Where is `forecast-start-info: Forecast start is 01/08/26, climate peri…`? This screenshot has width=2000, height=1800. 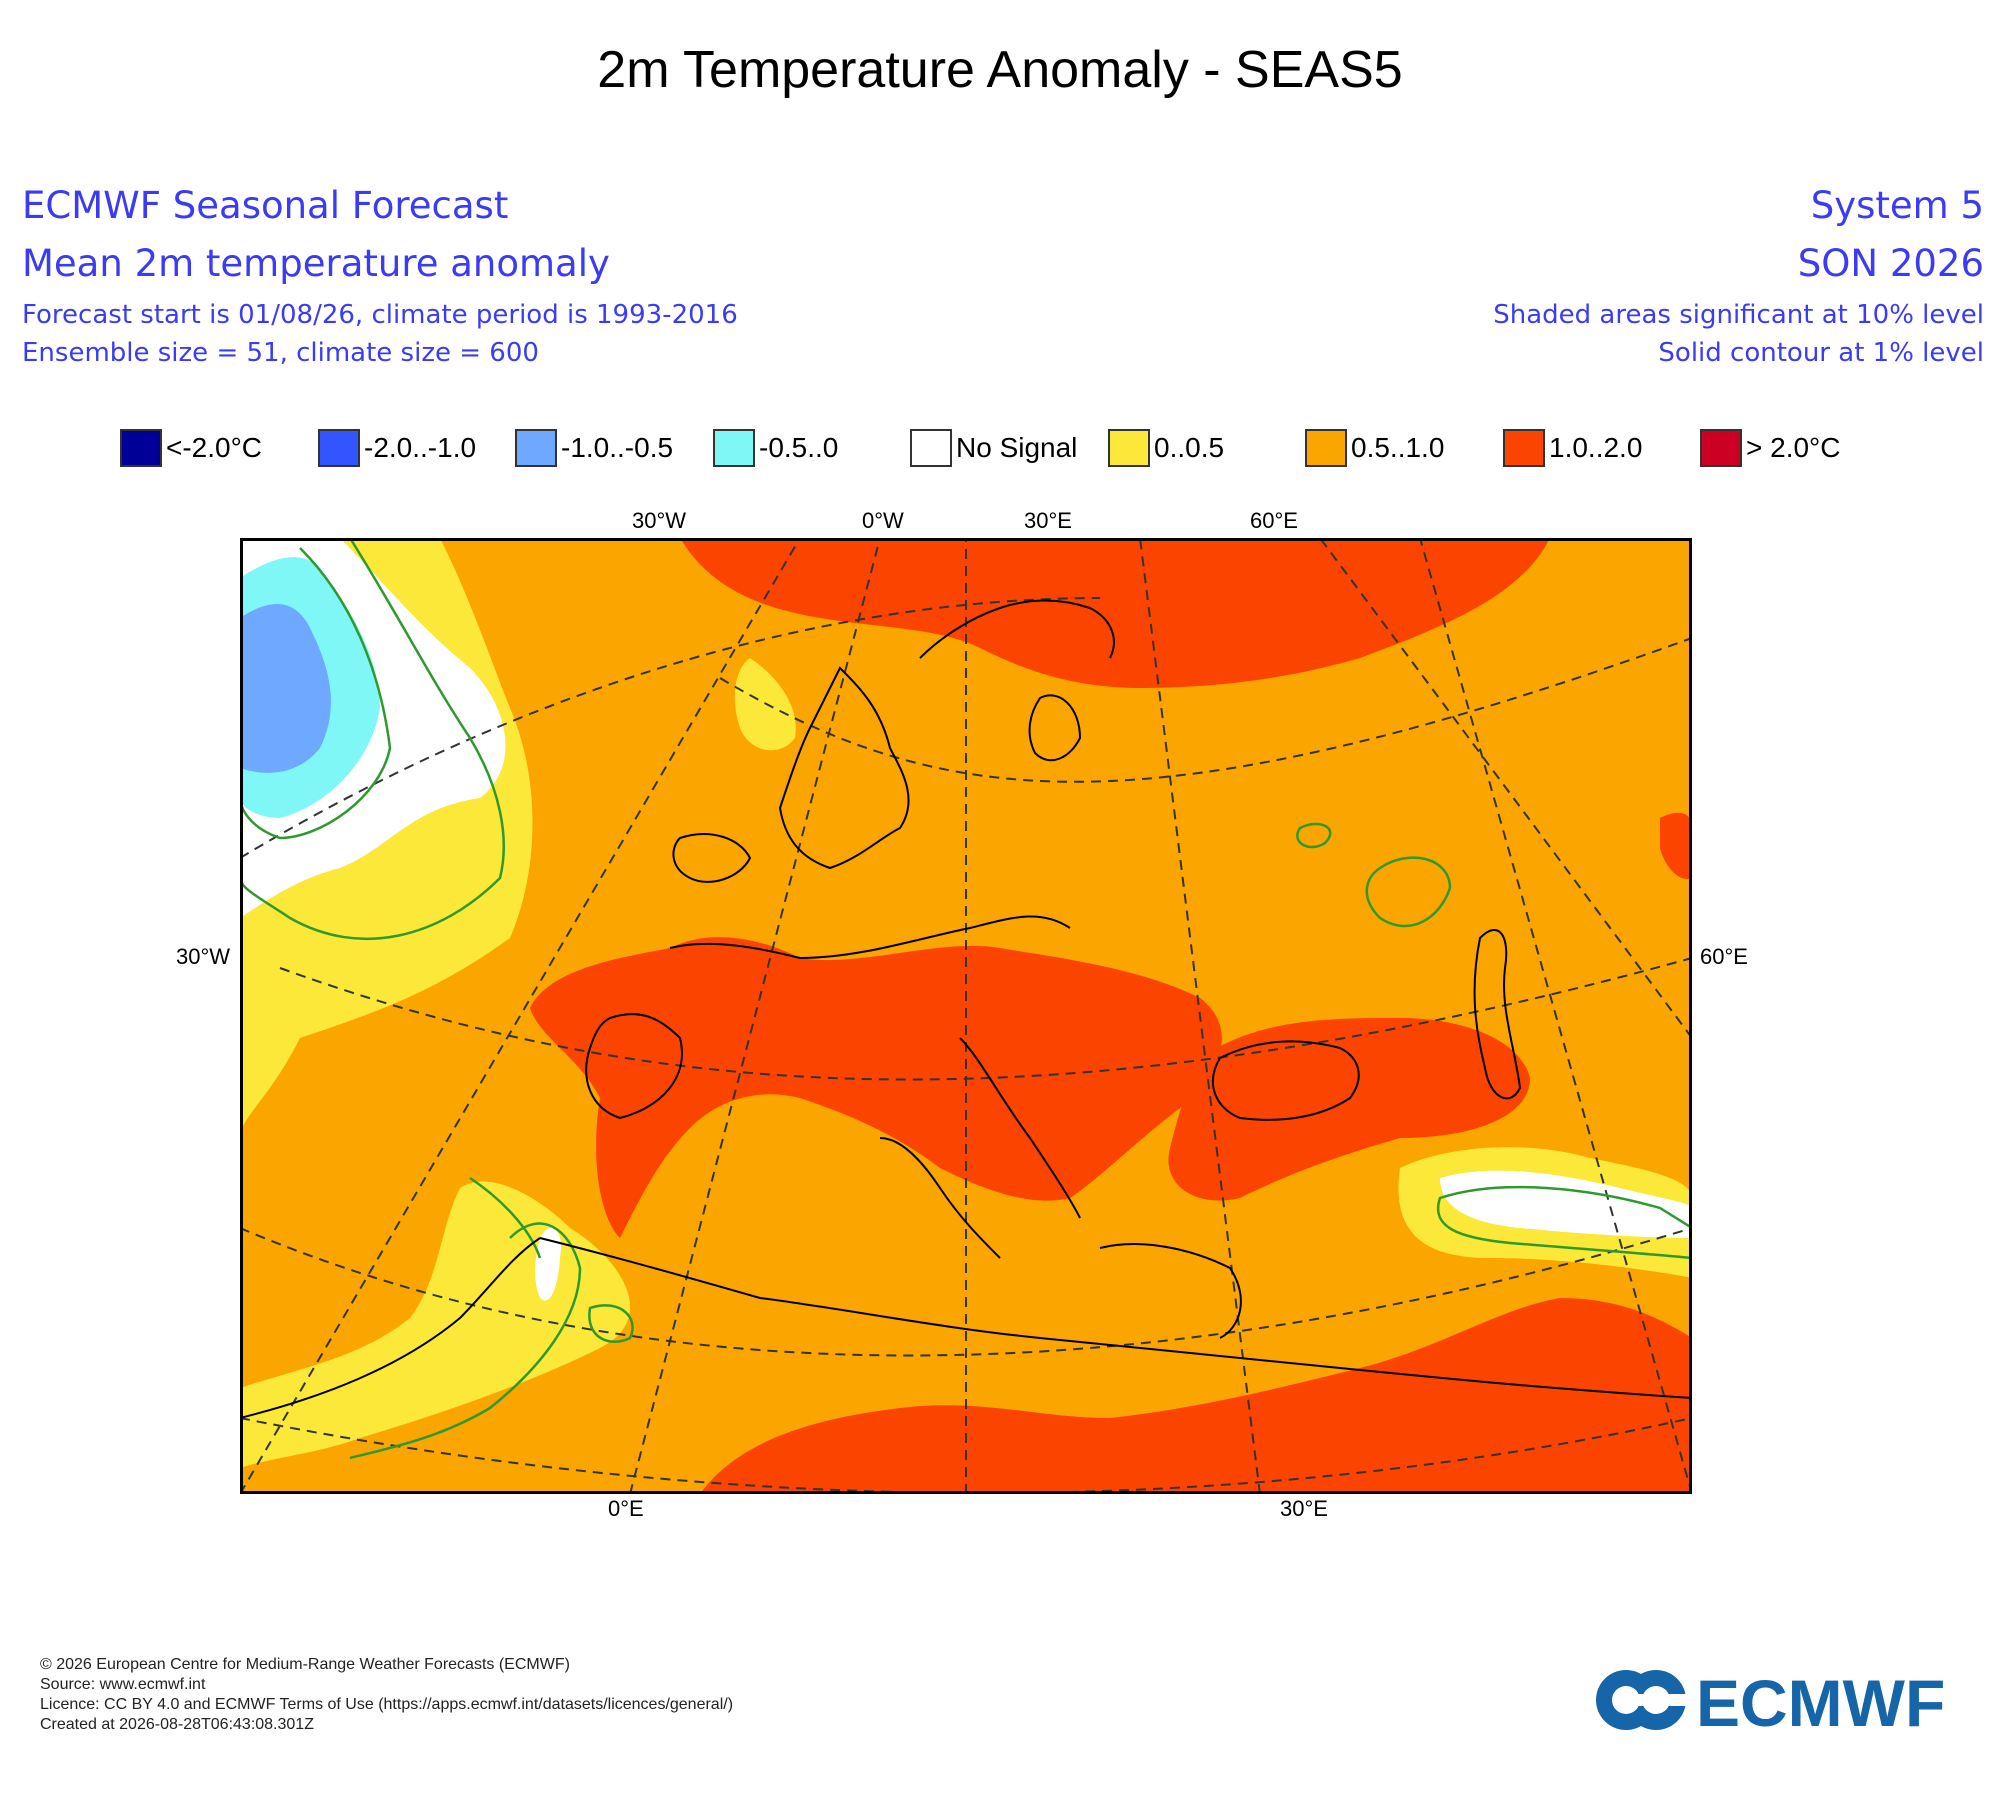 forecast-start-info: Forecast start is 01/08/26, climate peri… is located at coordinates (380, 315).